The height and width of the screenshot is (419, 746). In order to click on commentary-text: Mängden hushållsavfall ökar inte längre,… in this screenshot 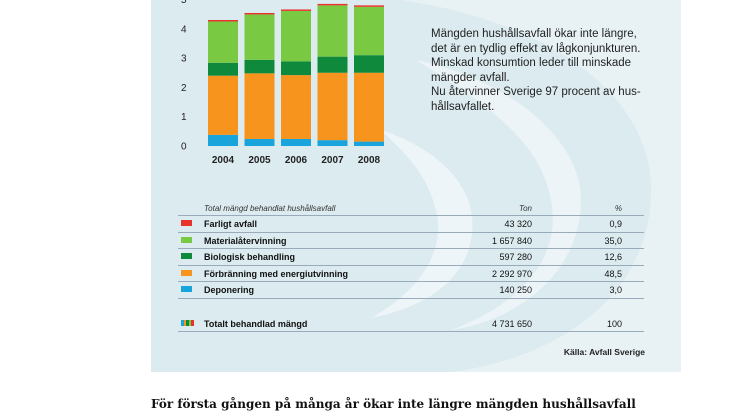, I will do `click(548, 70)`.